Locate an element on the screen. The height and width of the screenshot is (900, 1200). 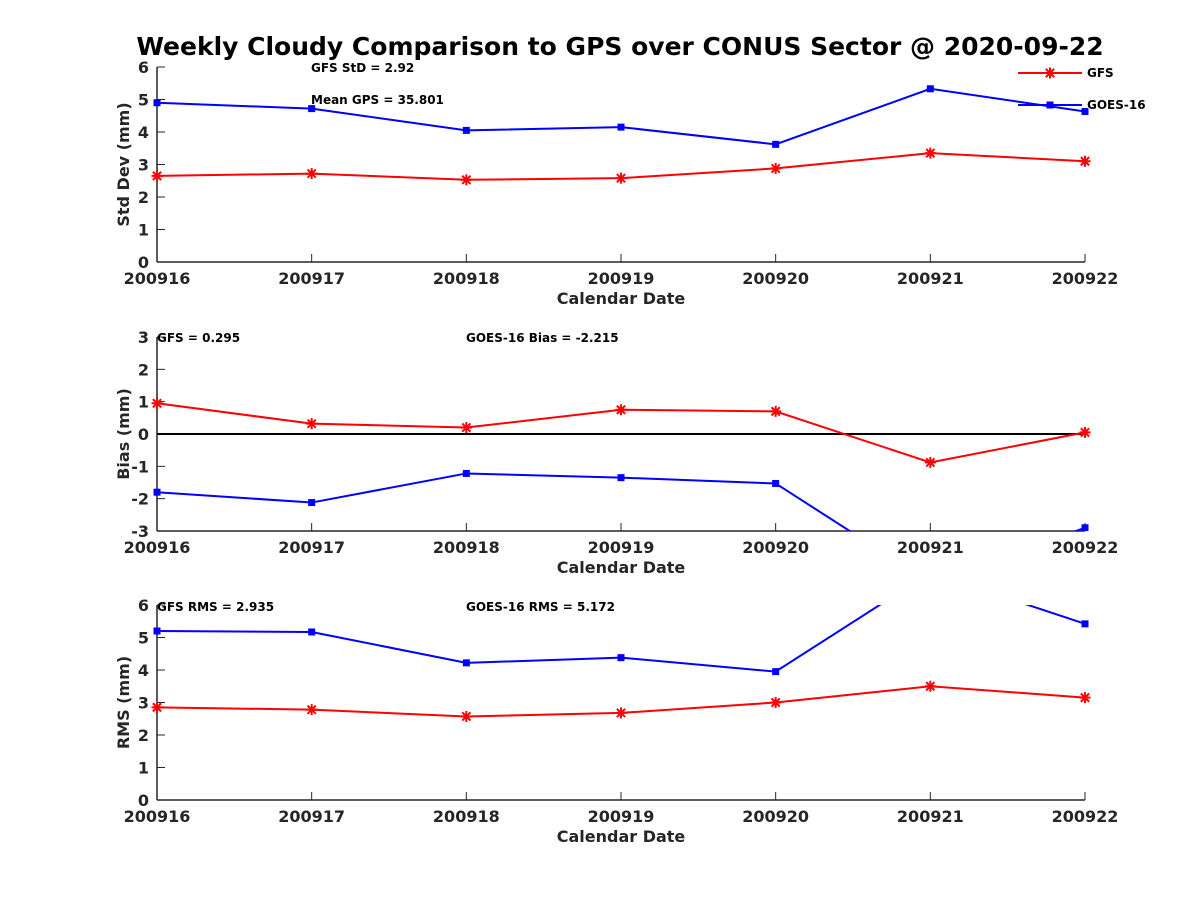
annotation: Mean GPS = 35.801 is located at coordinates (377, 100).